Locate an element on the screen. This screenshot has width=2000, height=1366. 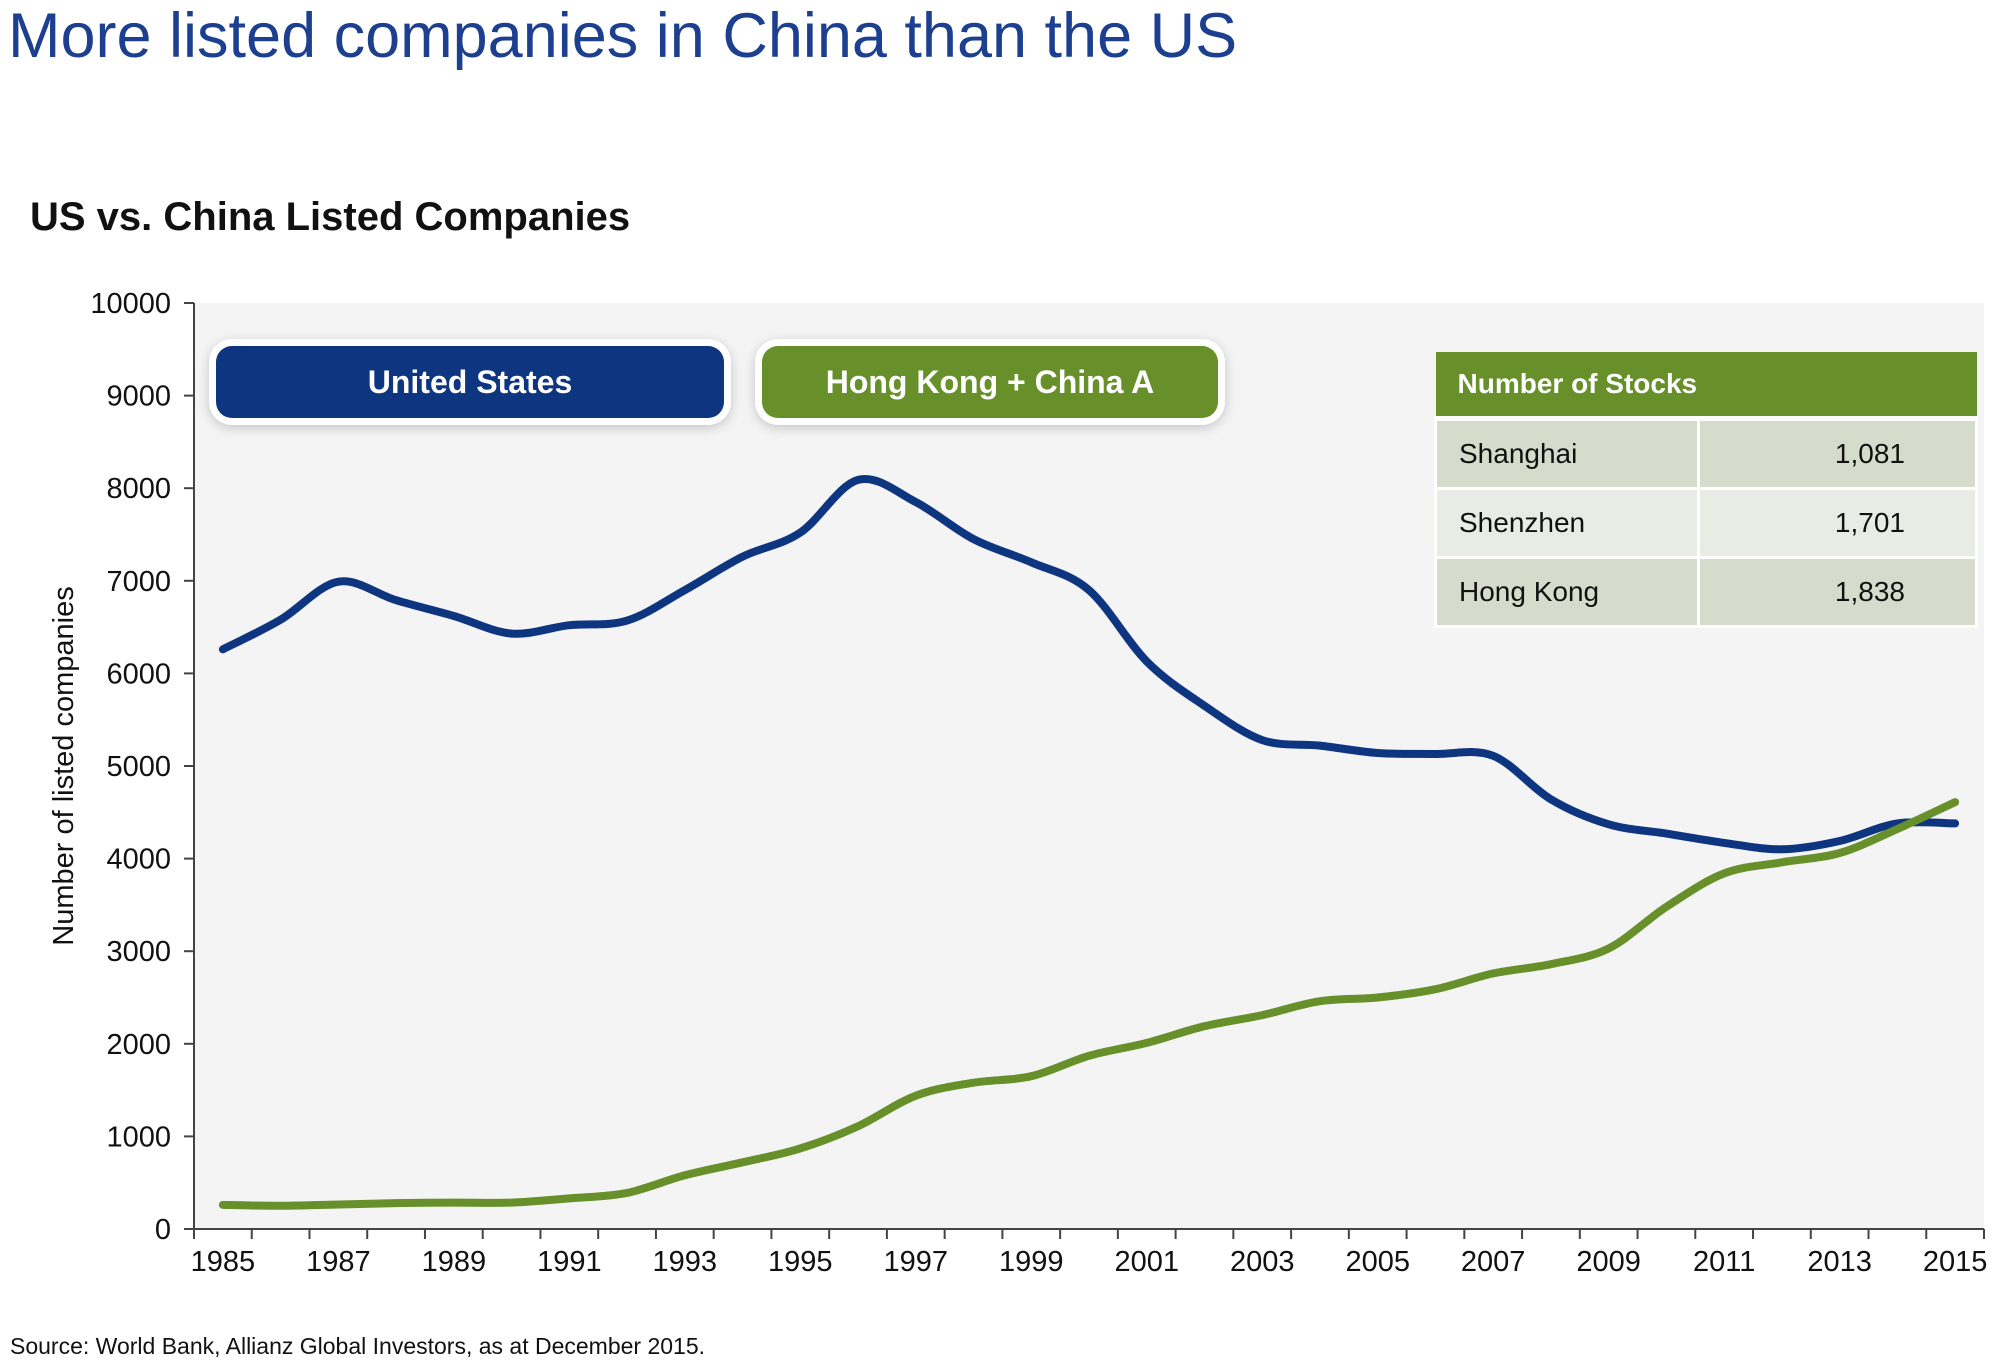
x-tick-label: 2001 is located at coordinates (1146, 1262).